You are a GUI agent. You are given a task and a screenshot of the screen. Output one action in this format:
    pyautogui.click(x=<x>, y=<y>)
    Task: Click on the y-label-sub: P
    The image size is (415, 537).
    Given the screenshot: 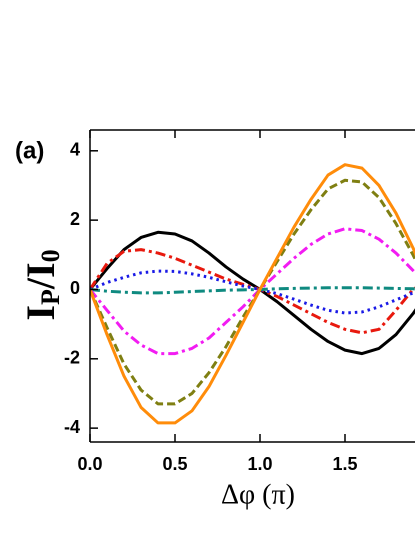 What is the action you would take?
    pyautogui.click(x=50, y=297)
    